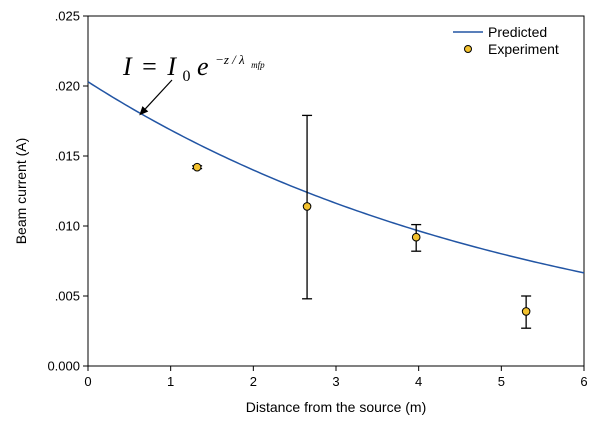 This screenshot has width=593, height=422. What do you see at coordinates (171, 66) in the screenshot?
I see `eq-I0: I` at bounding box center [171, 66].